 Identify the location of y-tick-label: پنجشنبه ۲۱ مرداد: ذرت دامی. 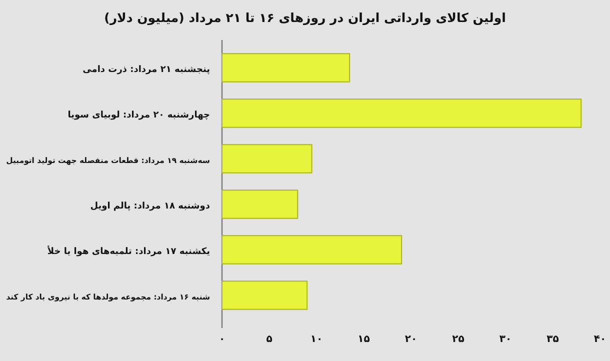
(146, 69).